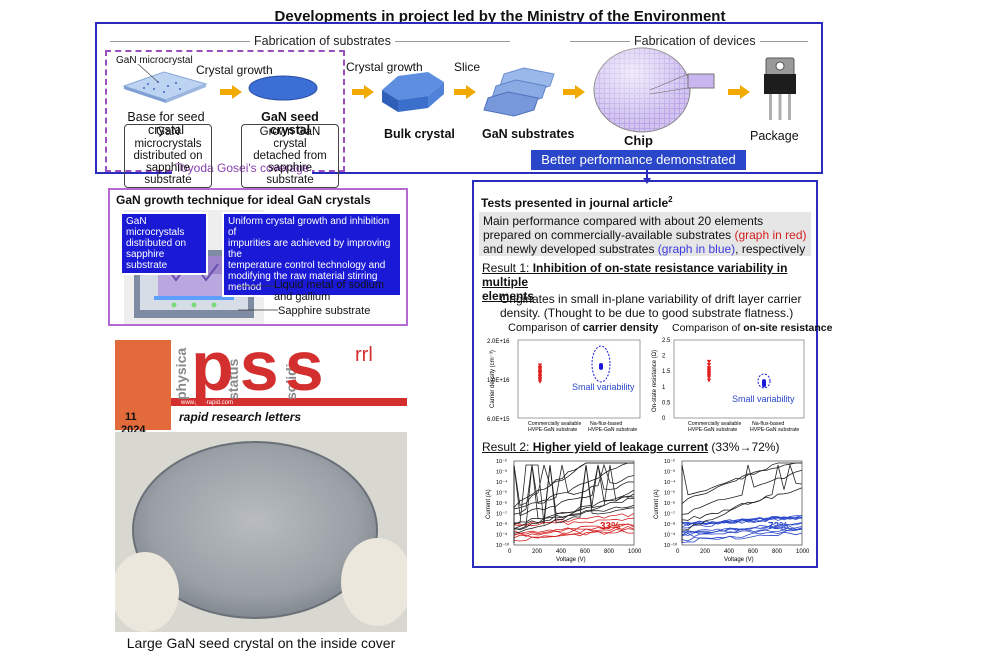 Image resolution: width=1000 pixels, height=666 pixels. I want to click on crystal-growth-label-2: Crystal growth, so click(384, 67).